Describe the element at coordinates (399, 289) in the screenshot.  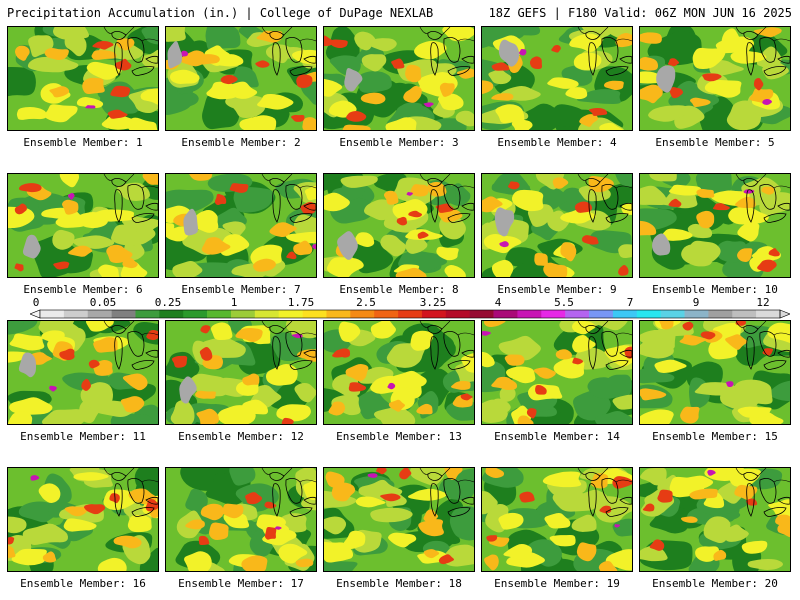
I see `ensemble-member-label: Ensemble Member: 8` at that location.